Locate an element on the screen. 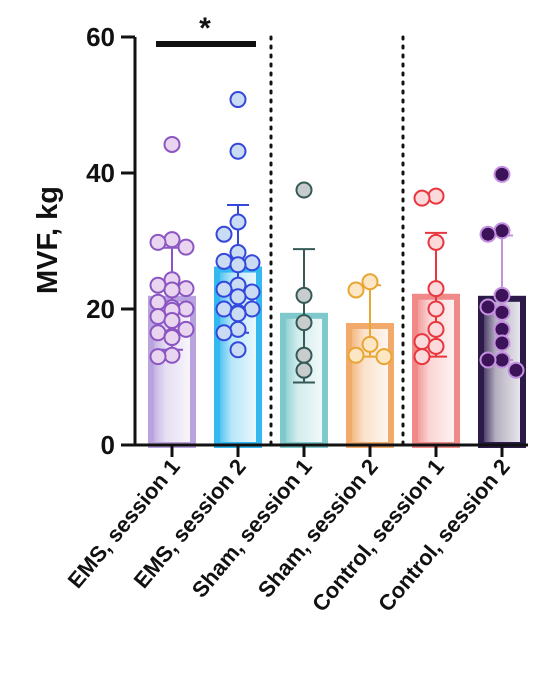 The height and width of the screenshot is (685, 550). x-tick-label: Sham, session 2 is located at coordinates (318, 528).